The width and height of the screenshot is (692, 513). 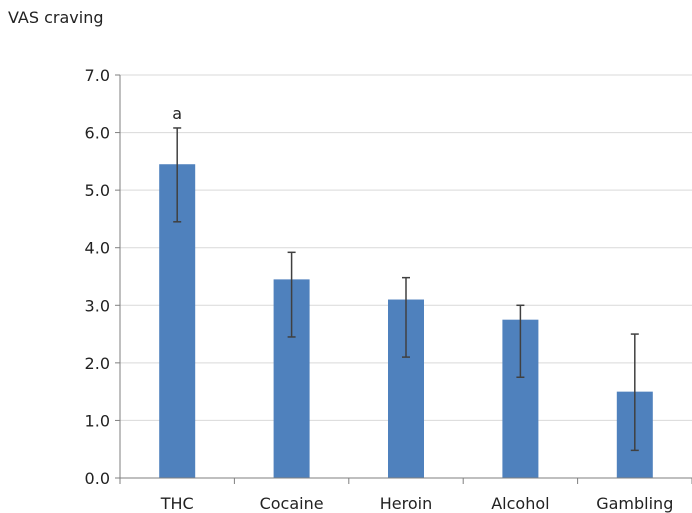 I want to click on x-tick-label: Alcohol, so click(x=520, y=503).